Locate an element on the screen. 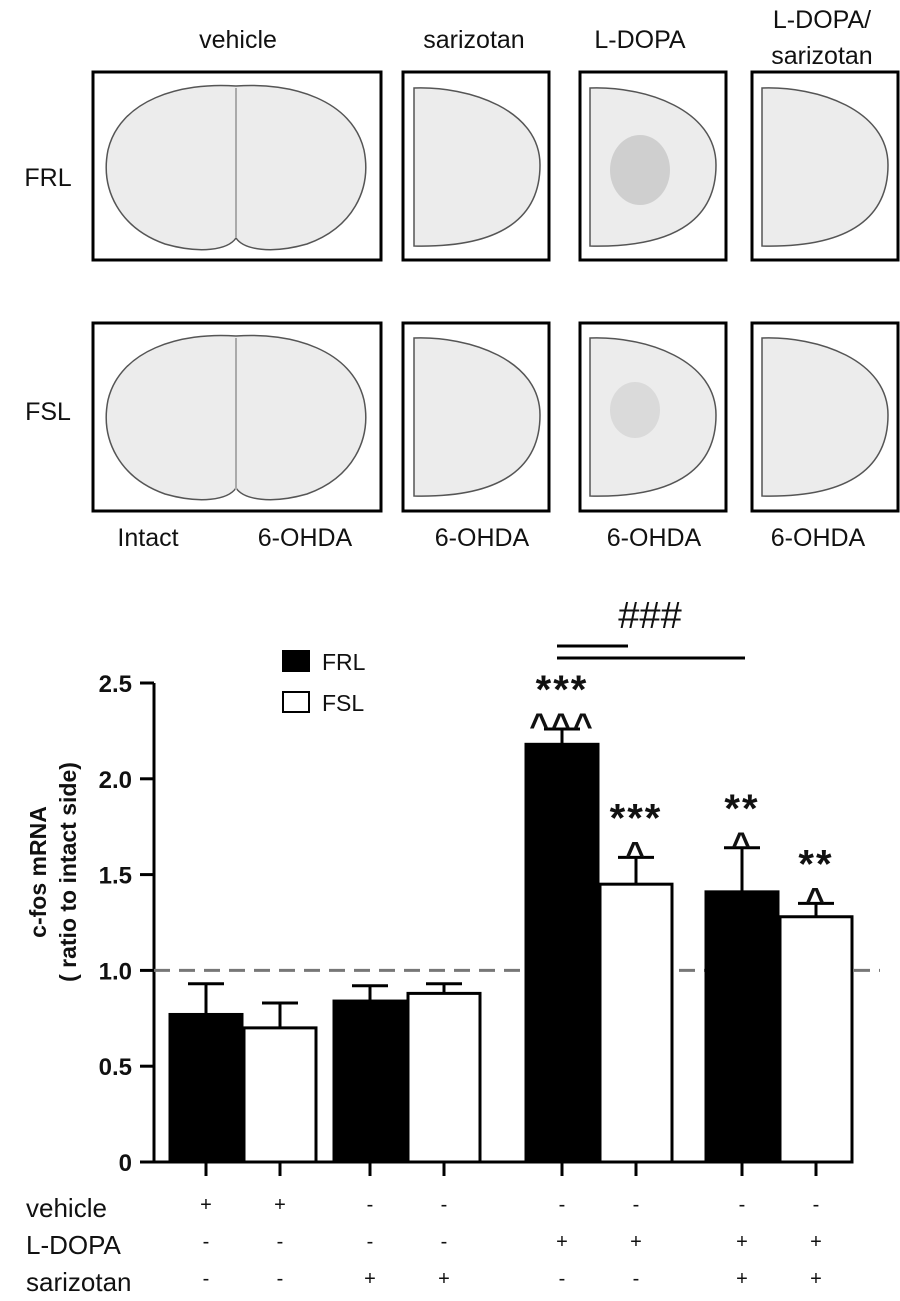 Image resolution: width=900 pixels, height=1301 pixels. y-axis-label-line2: ( ratio to intact side) is located at coordinates (68, 872).